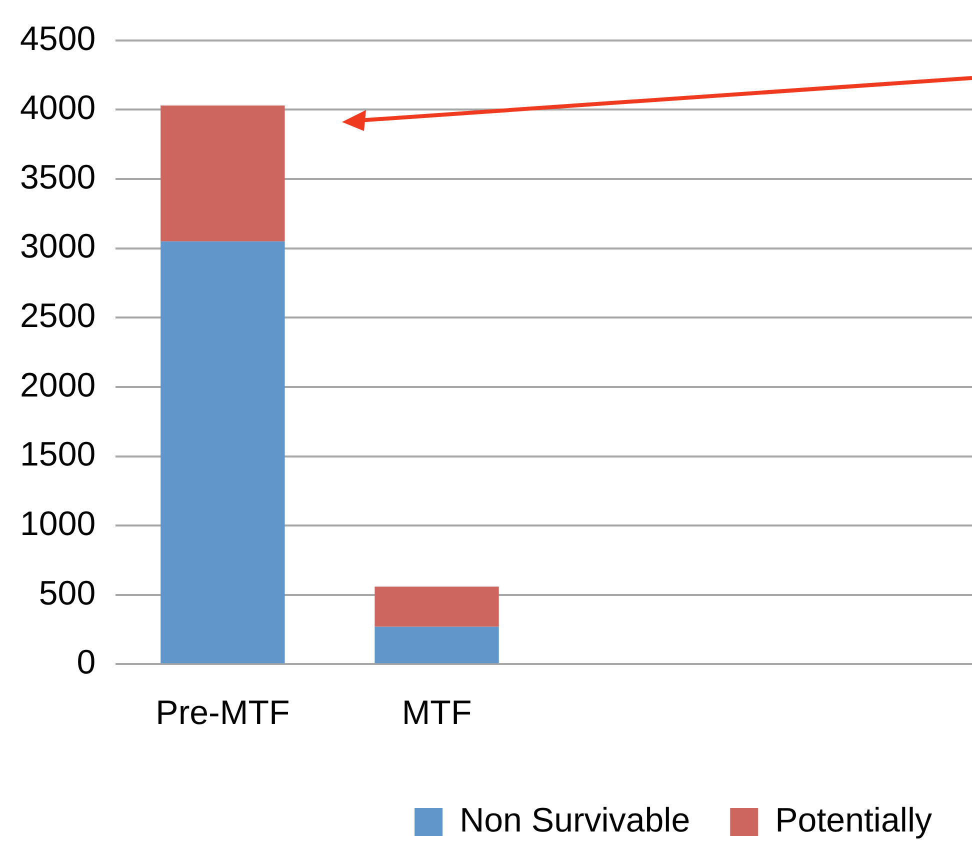  I want to click on y-tick-label: 1500, so click(58, 455).